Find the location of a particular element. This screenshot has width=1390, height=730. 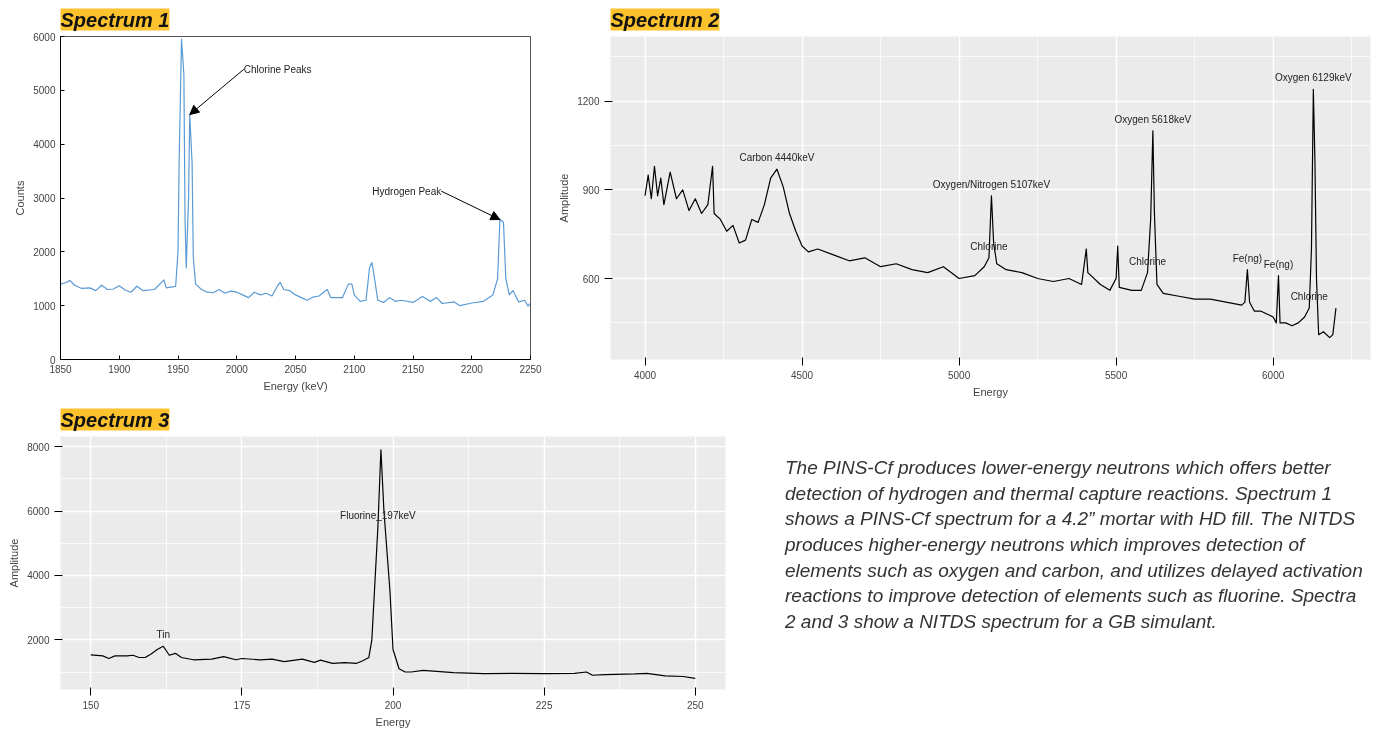

annotation: Chlorine Peaks is located at coordinates (277, 69).